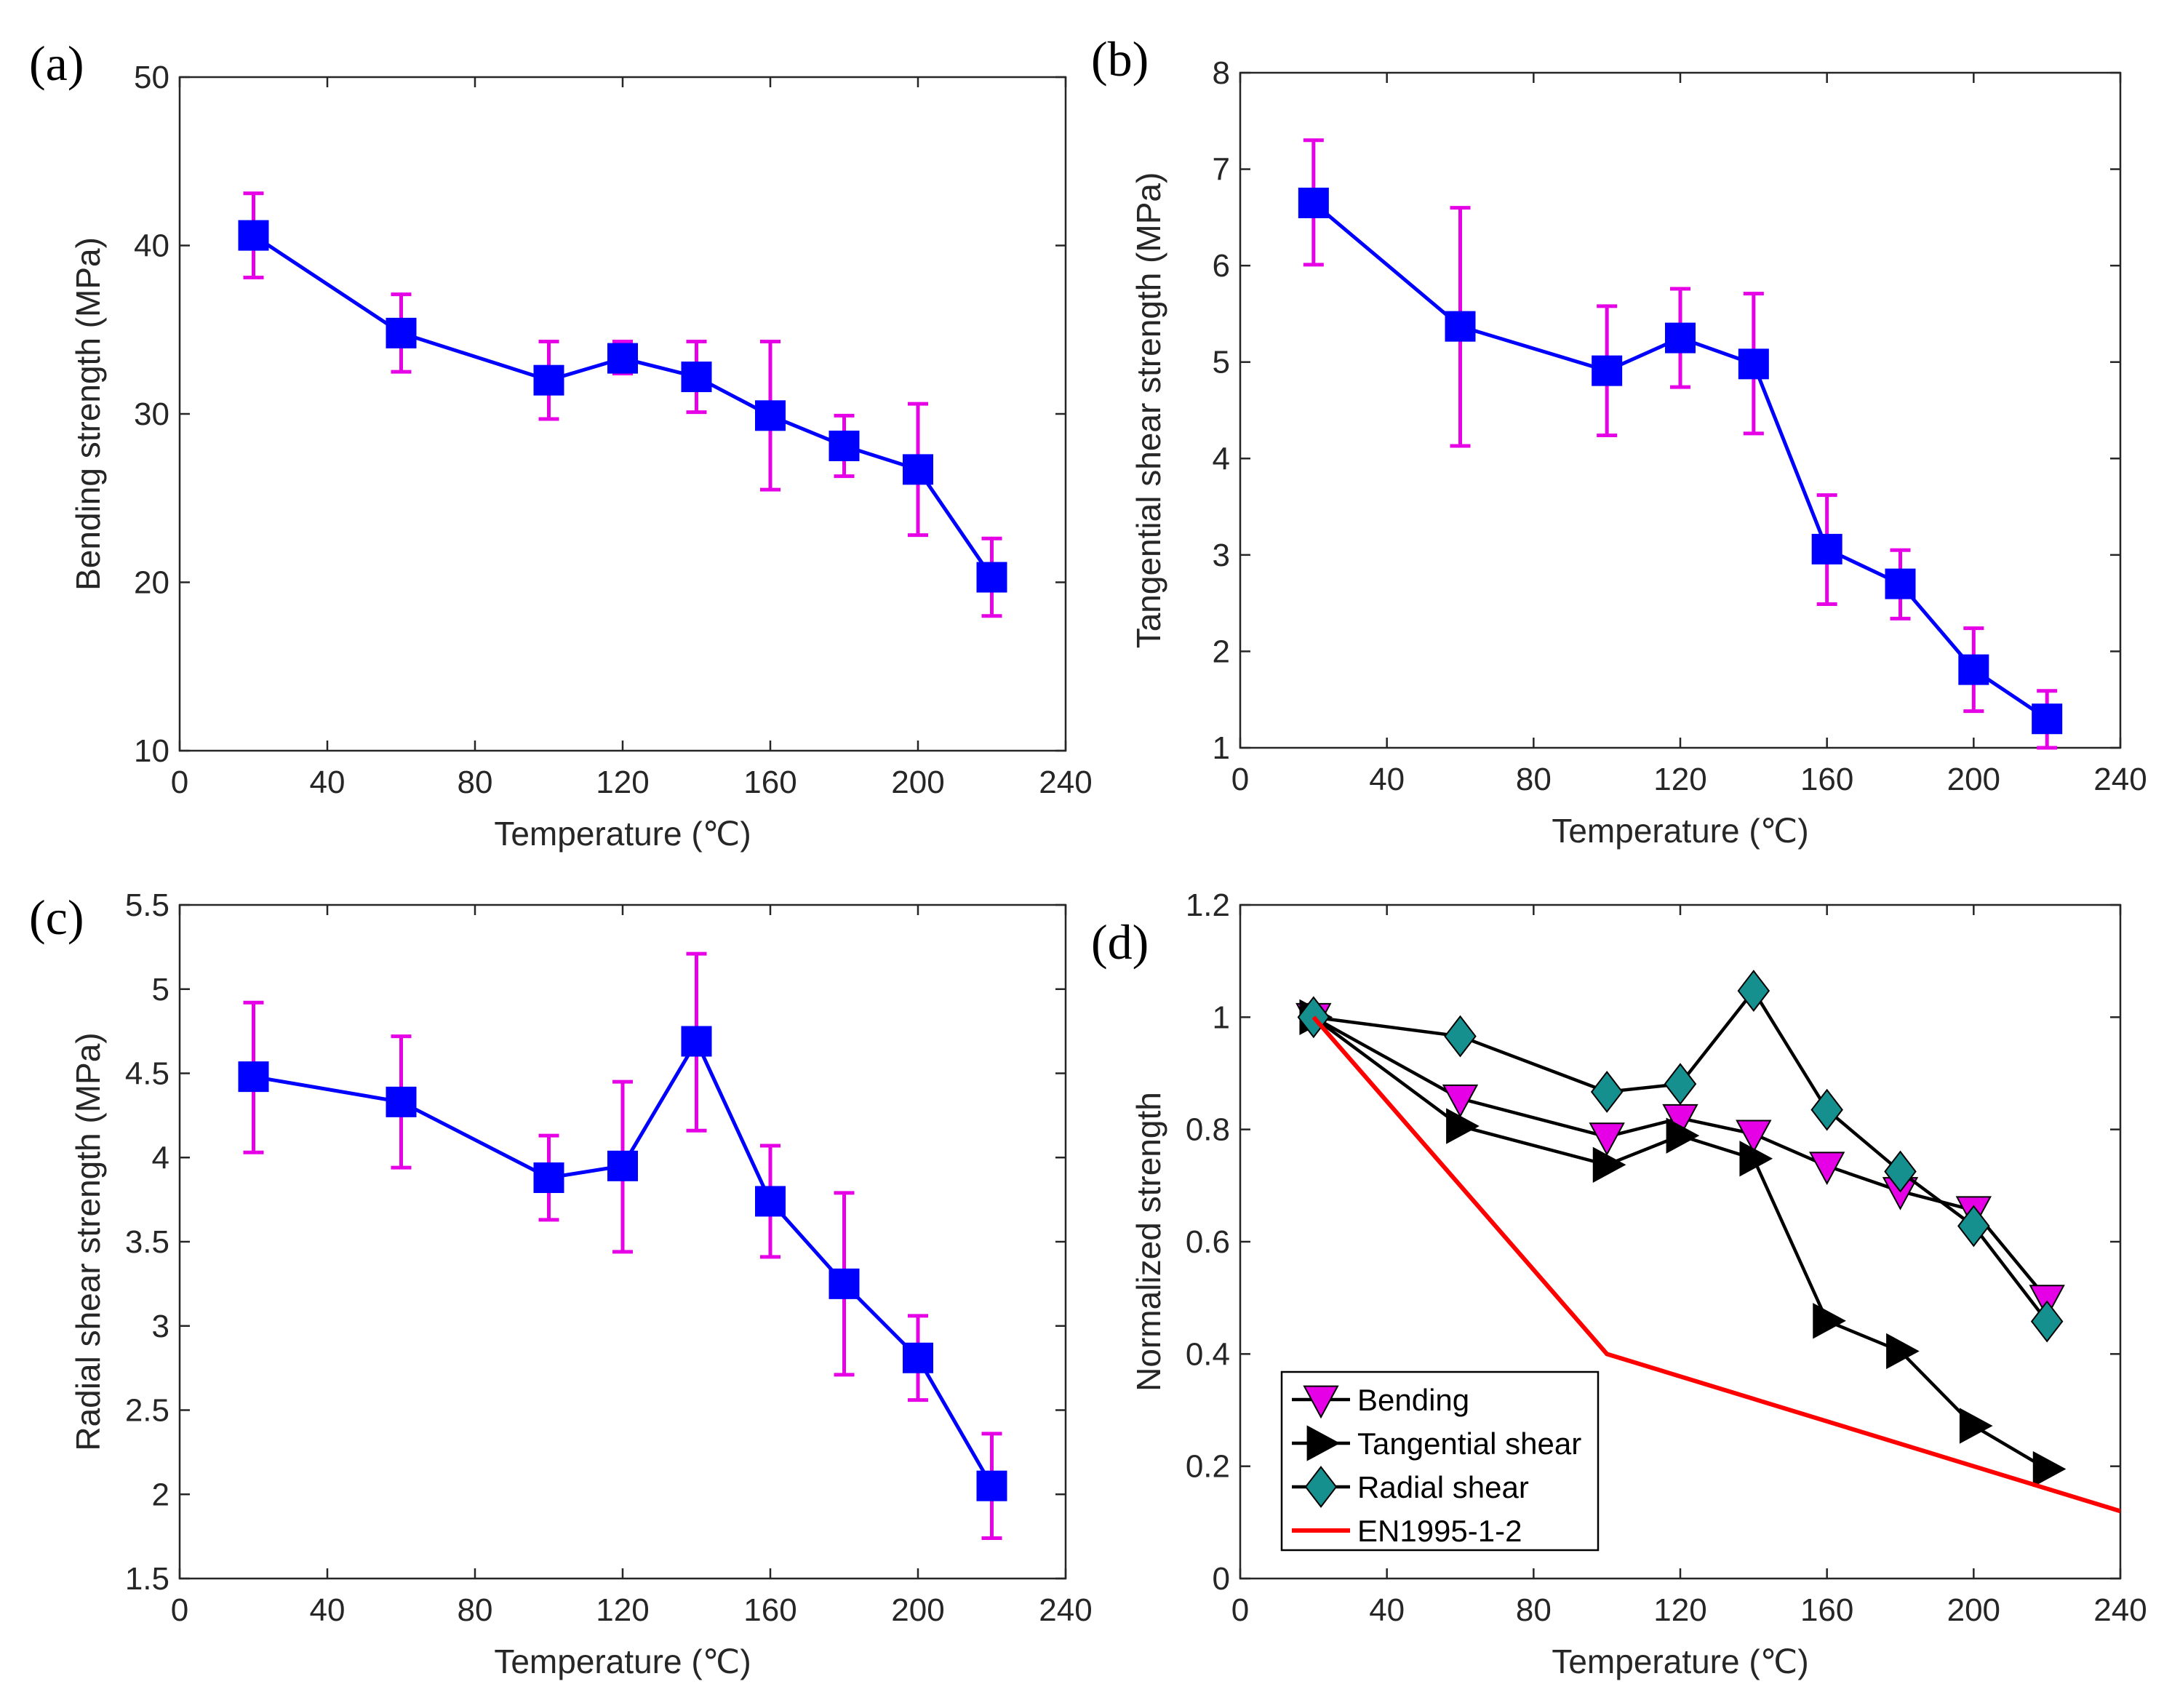  Describe the element at coordinates (147, 905) in the screenshot. I see `y-tick-label: 5.5` at that location.